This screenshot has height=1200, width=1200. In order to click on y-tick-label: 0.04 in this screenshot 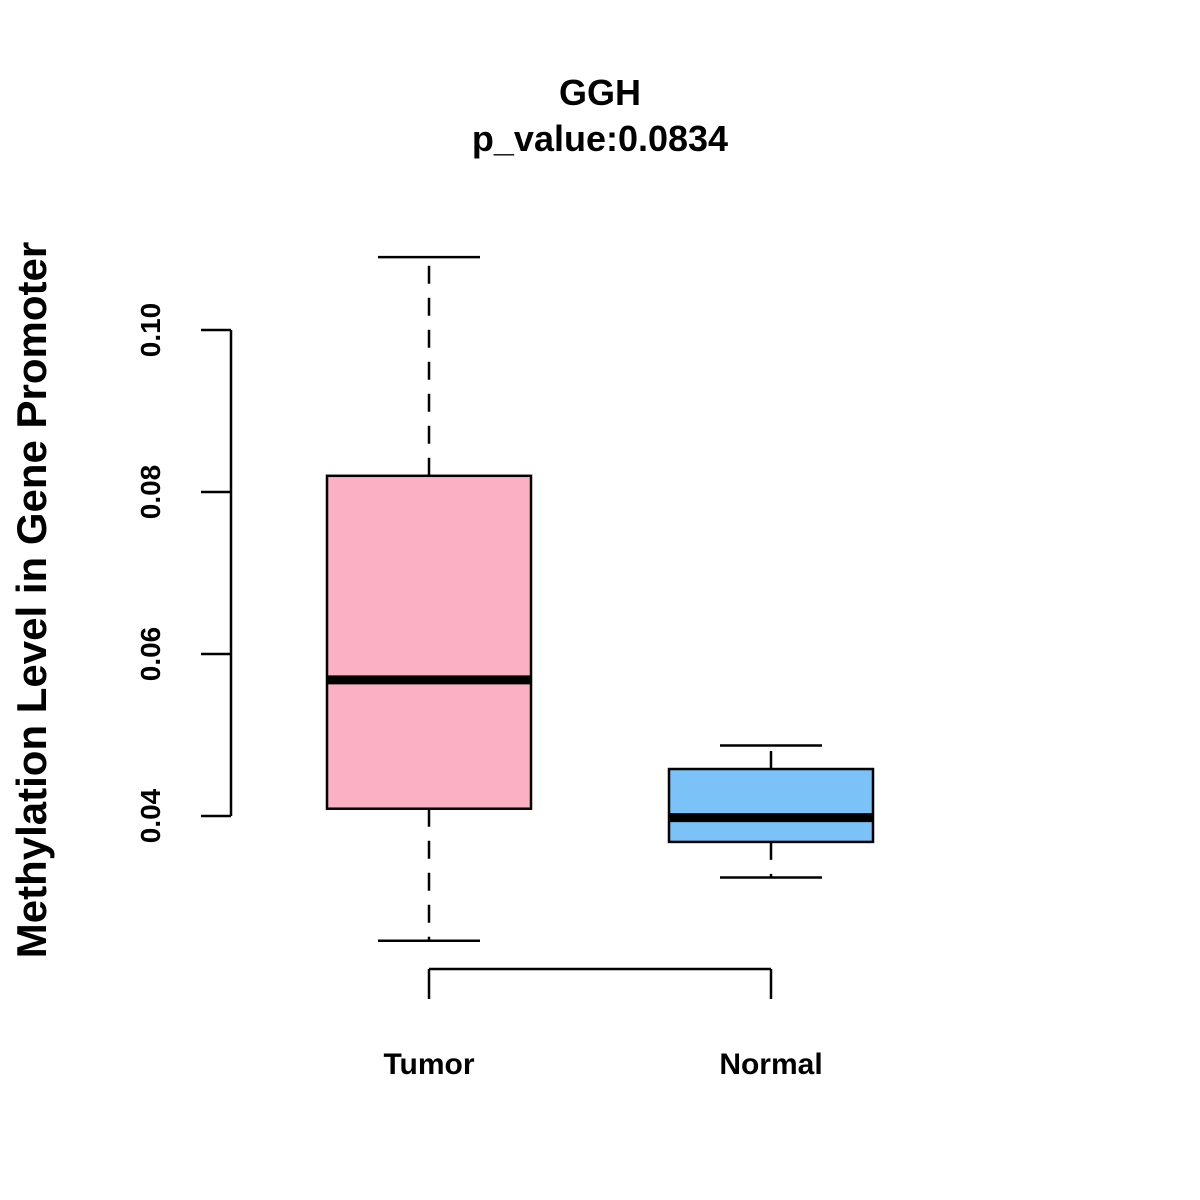, I will do `click(150, 815)`.